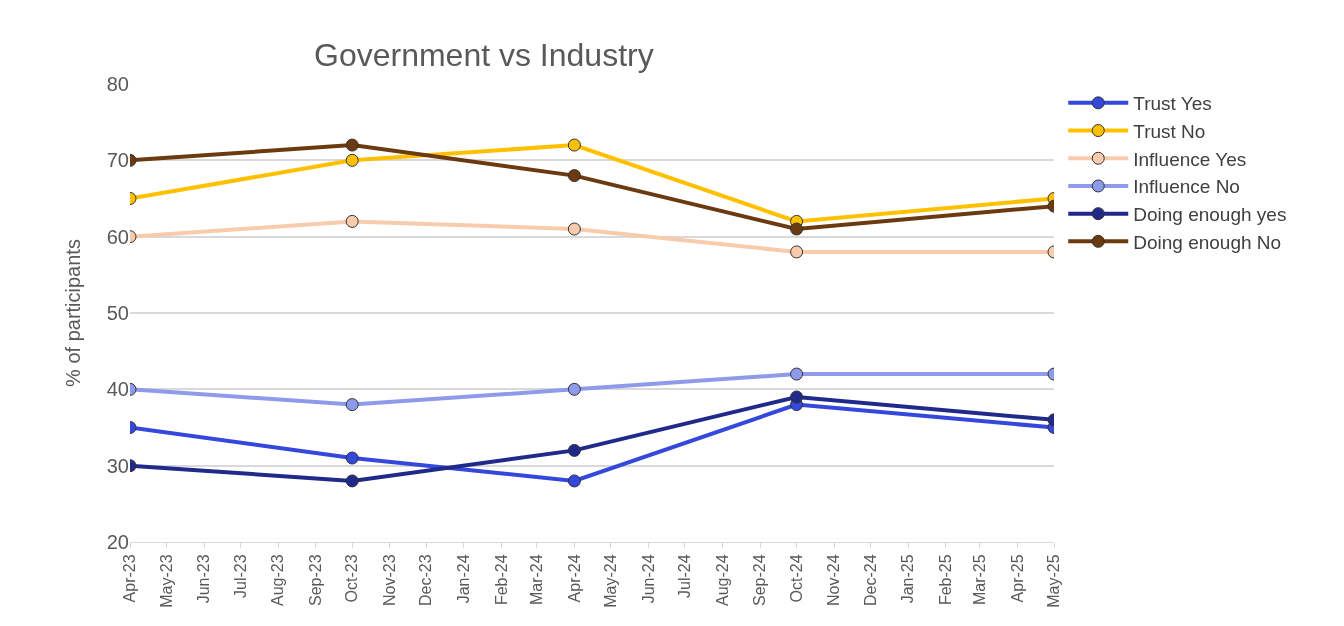  I want to click on y-tick-label: 40, so click(117, 389).